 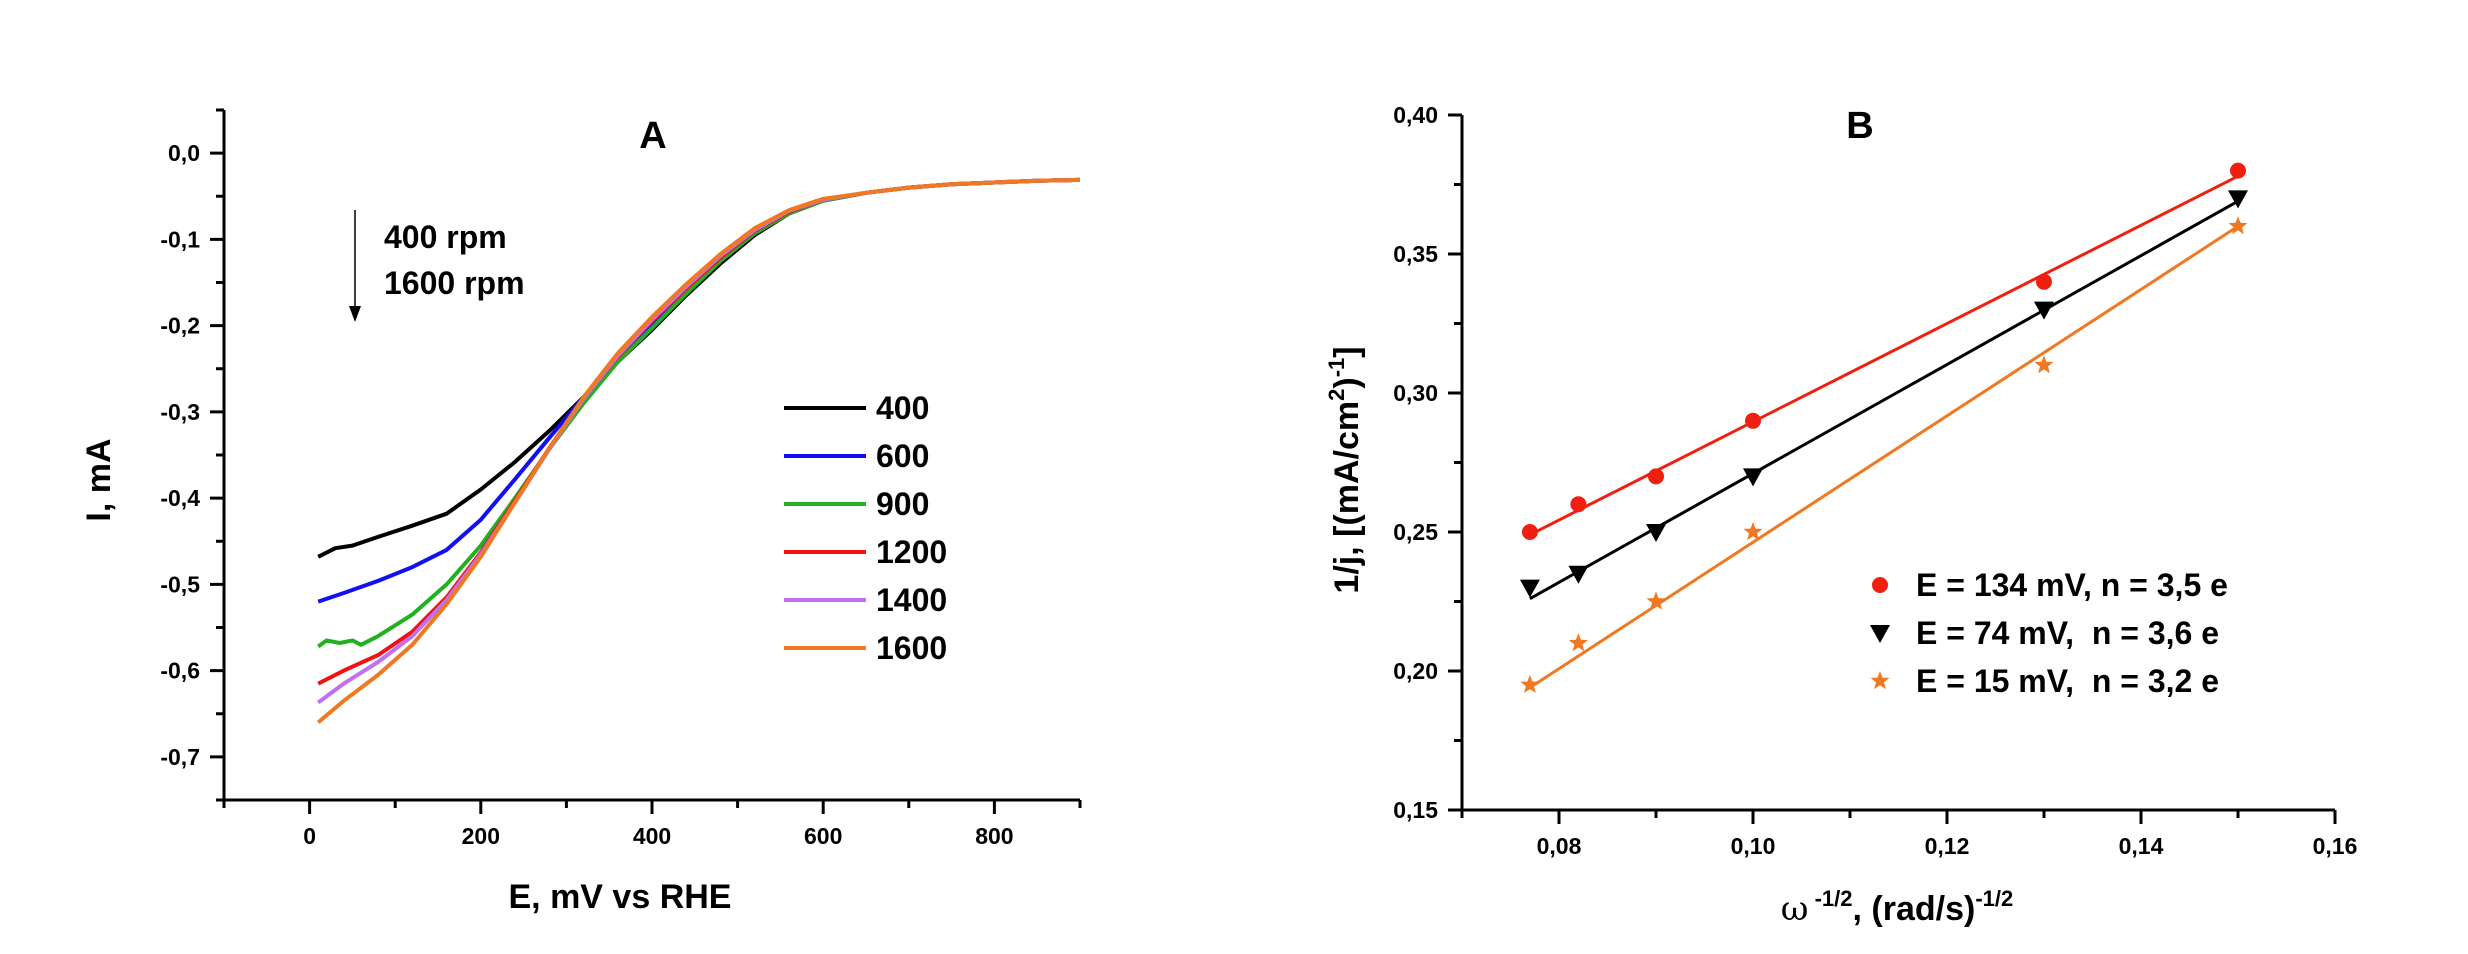 What do you see at coordinates (1347, 382) in the screenshot?
I see `panel-b-y-axis-mid: )` at bounding box center [1347, 382].